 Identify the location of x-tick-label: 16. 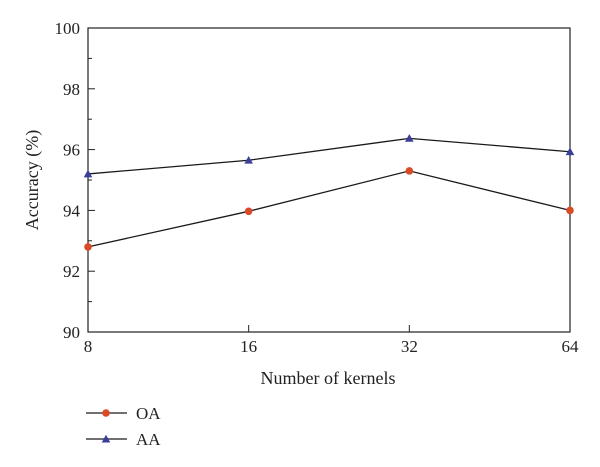
(248, 346).